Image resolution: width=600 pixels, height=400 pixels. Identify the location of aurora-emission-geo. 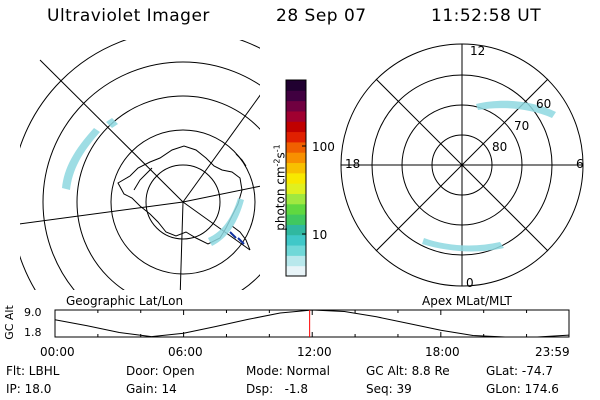
(153, 182).